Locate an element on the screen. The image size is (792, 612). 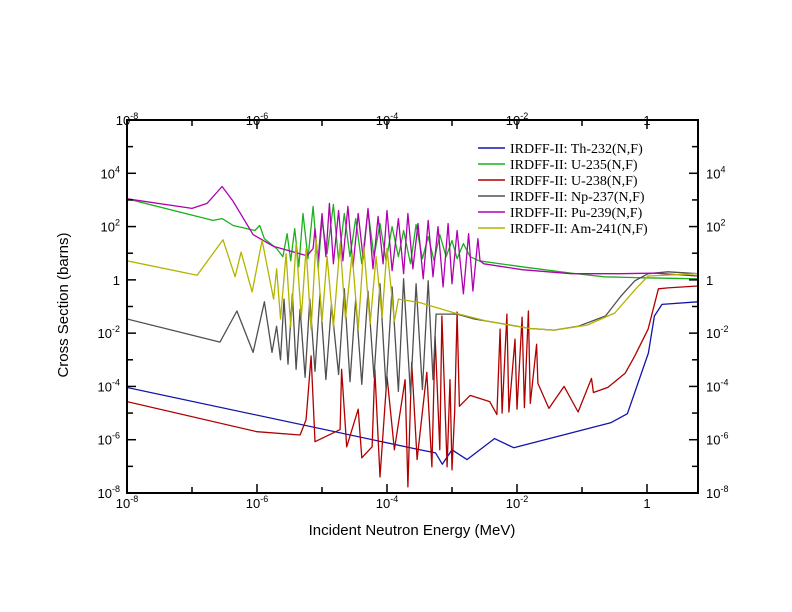
legend-item: IRDFF-II: U-235(N,F) is located at coordinates (558, 165).